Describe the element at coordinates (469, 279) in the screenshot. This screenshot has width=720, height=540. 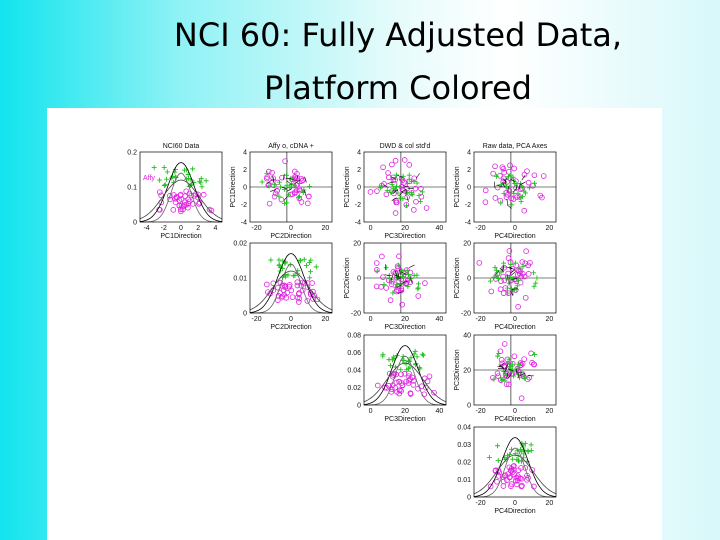
I see `y-tick-label: 0` at that location.